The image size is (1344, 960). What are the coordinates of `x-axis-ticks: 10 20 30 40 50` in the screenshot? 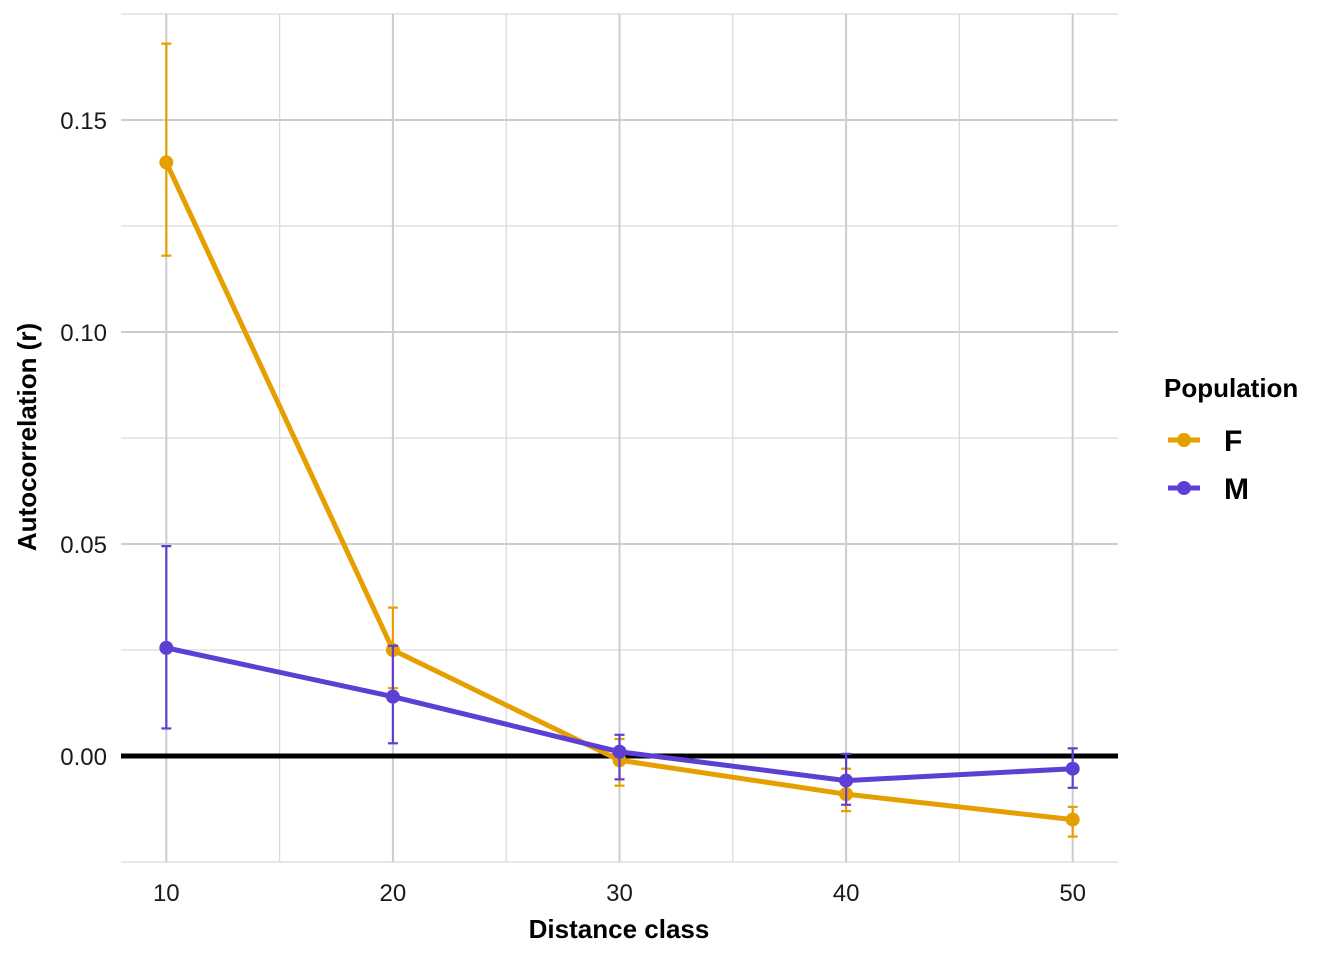 It's located at (619, 893).